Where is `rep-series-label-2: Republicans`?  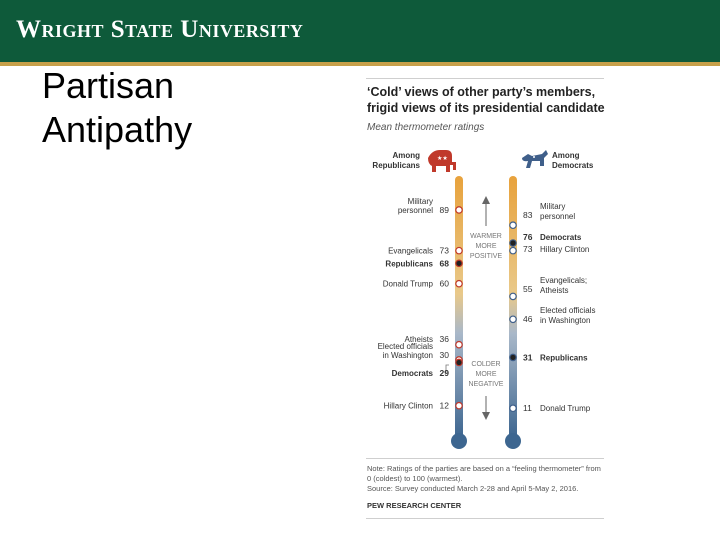 rep-series-label-2: Republicans is located at coordinates (396, 165).